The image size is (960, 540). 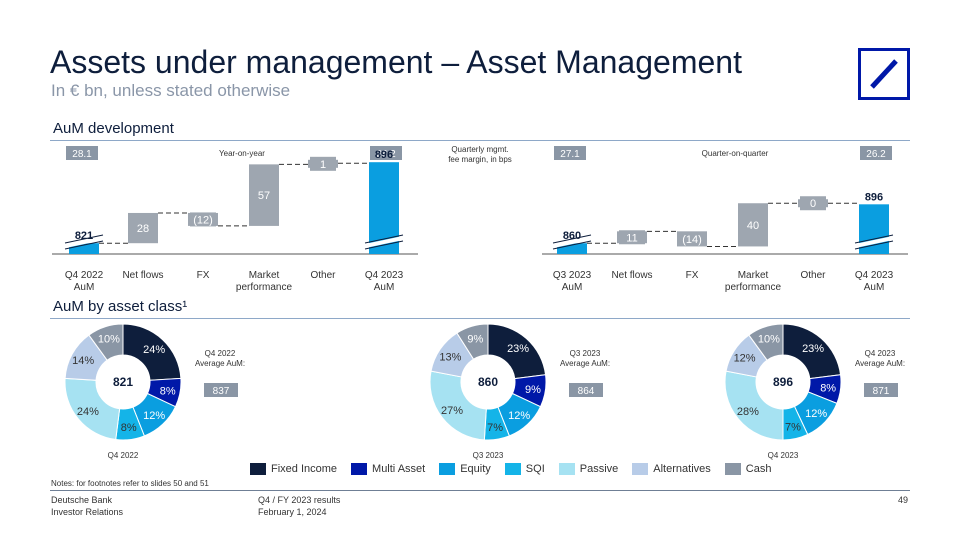 I want to click on chart-title: Quarter-on-quarter, so click(x=735, y=153).